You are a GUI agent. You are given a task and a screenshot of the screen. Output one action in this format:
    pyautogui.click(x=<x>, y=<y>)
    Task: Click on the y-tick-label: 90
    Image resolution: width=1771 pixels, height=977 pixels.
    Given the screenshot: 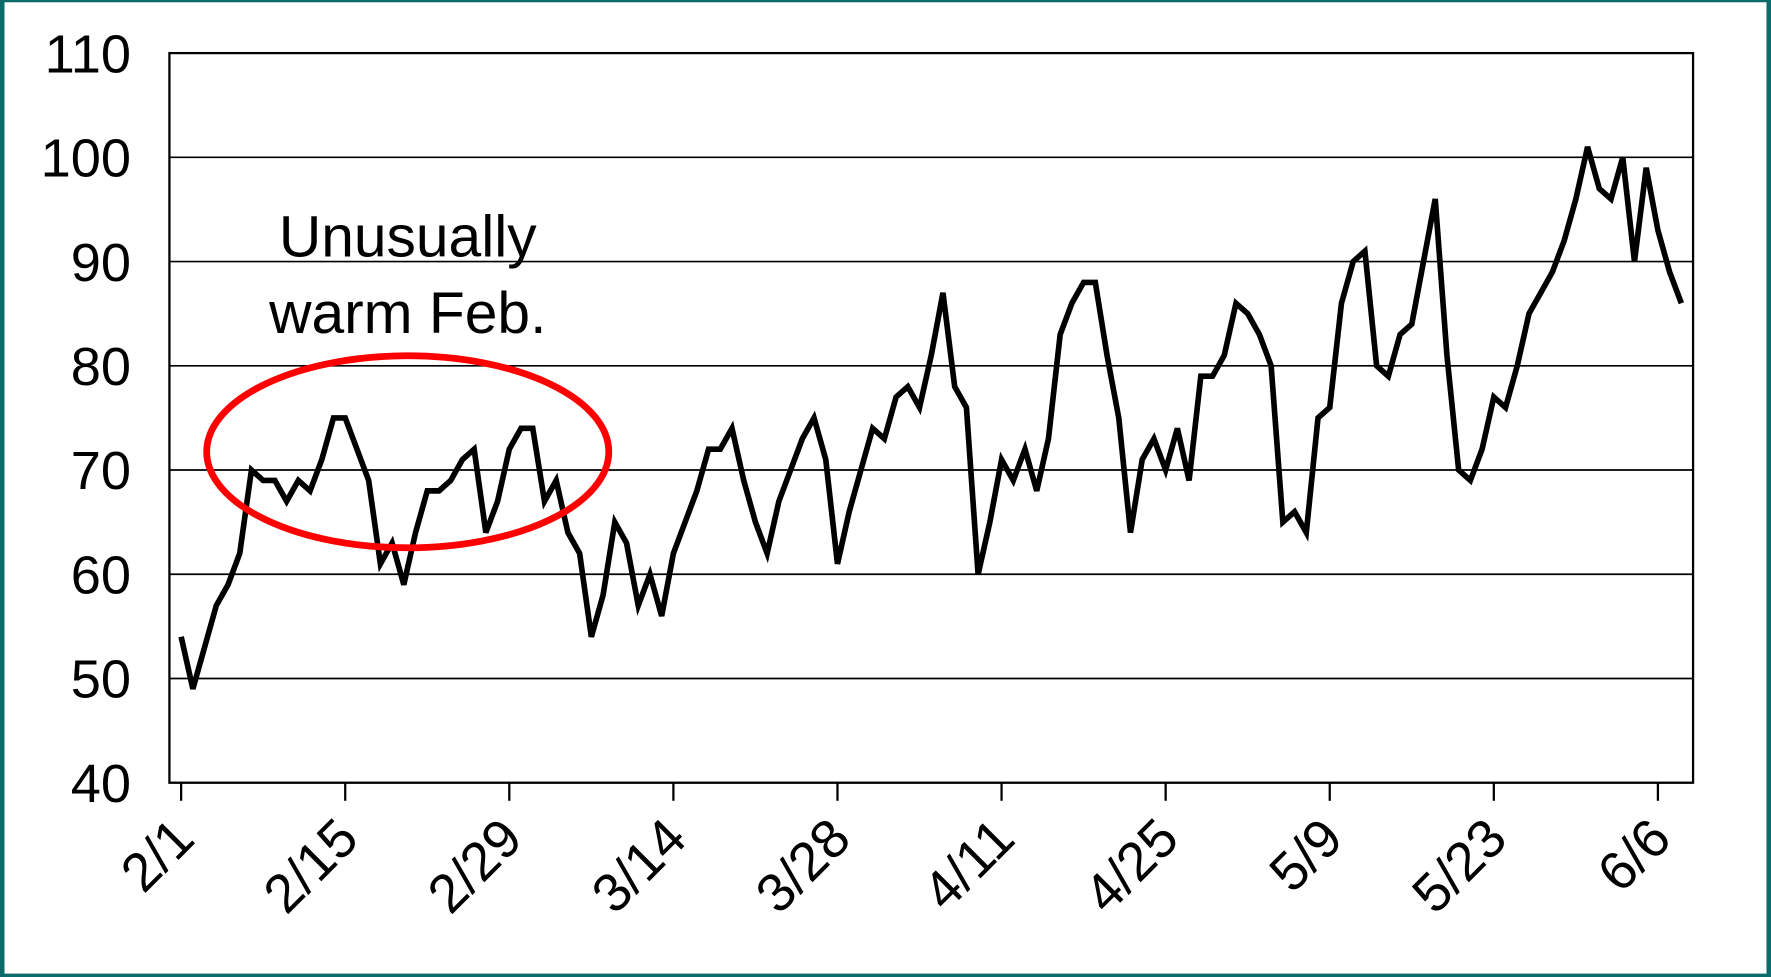 What is the action you would take?
    pyautogui.click(x=101, y=263)
    